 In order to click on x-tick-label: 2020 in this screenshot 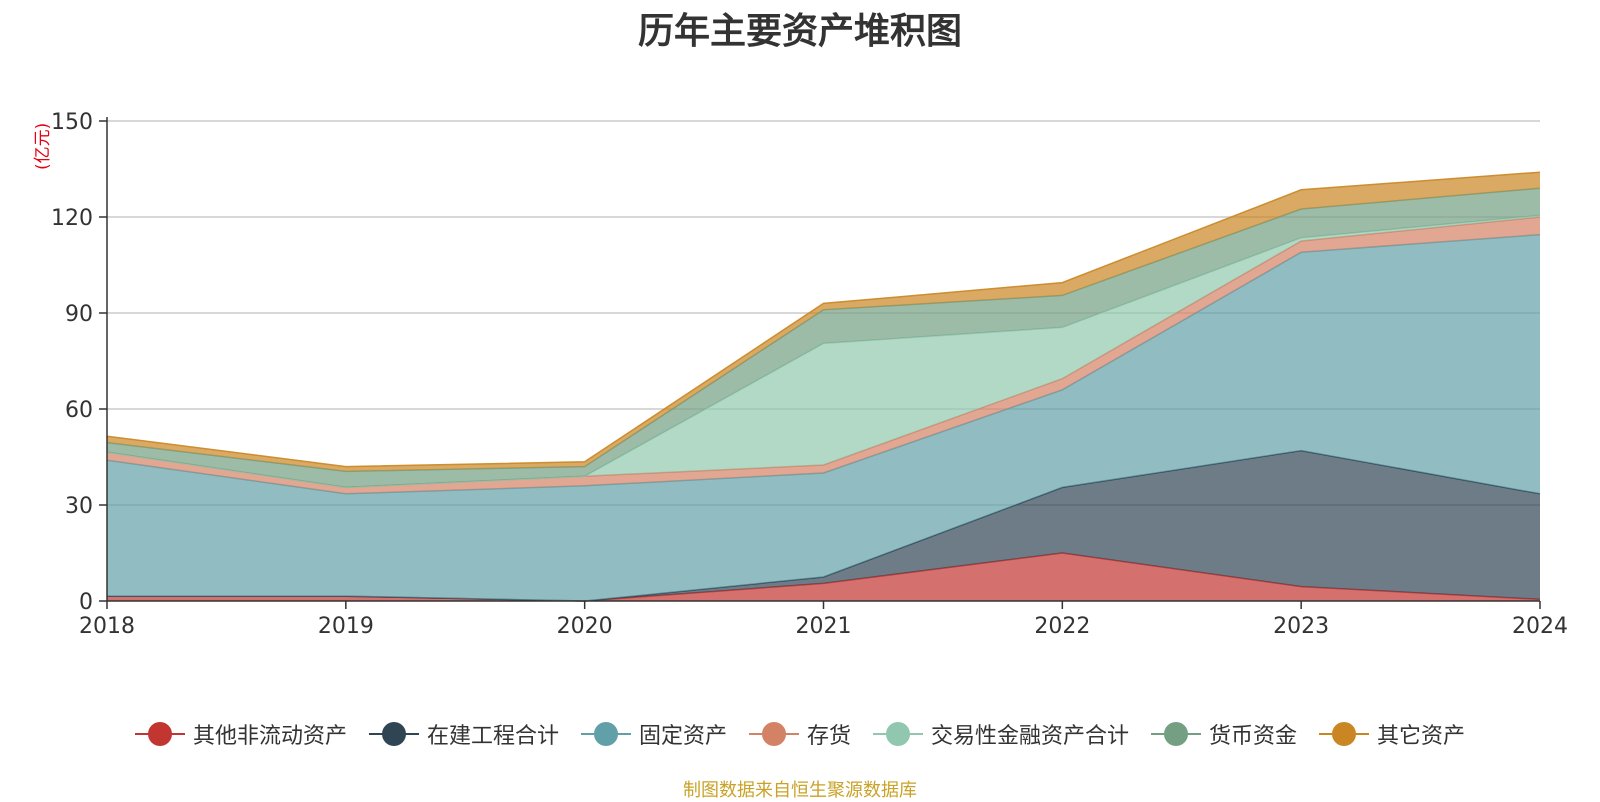, I will do `click(585, 626)`.